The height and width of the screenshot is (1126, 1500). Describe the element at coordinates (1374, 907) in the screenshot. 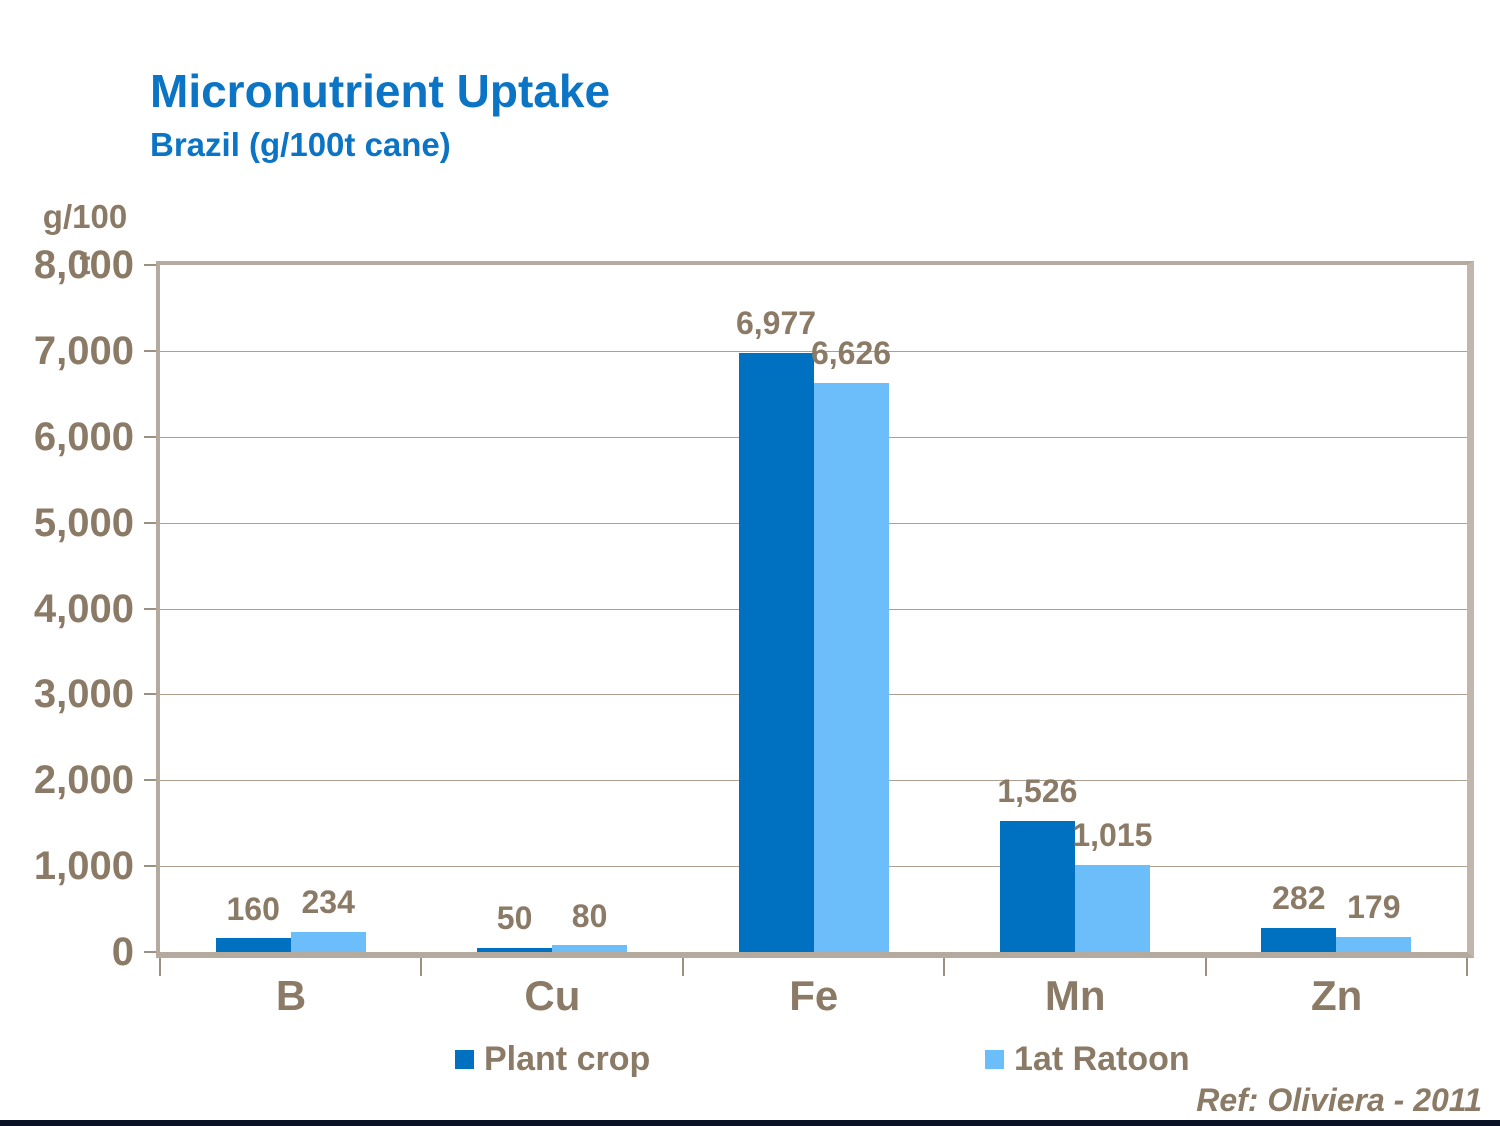

I see `value-label-1at-ratoon-Zn: 179` at that location.